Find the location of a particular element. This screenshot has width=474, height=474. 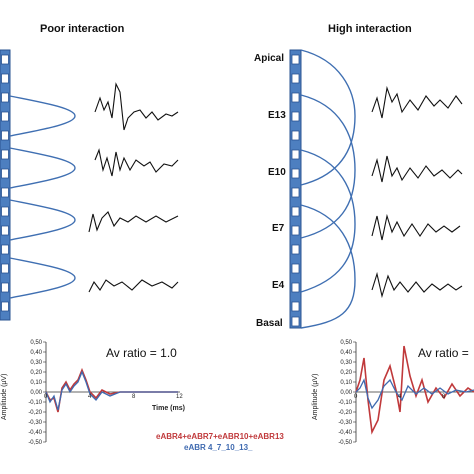

right-chart-red-trace is located at coordinates (414, 390).